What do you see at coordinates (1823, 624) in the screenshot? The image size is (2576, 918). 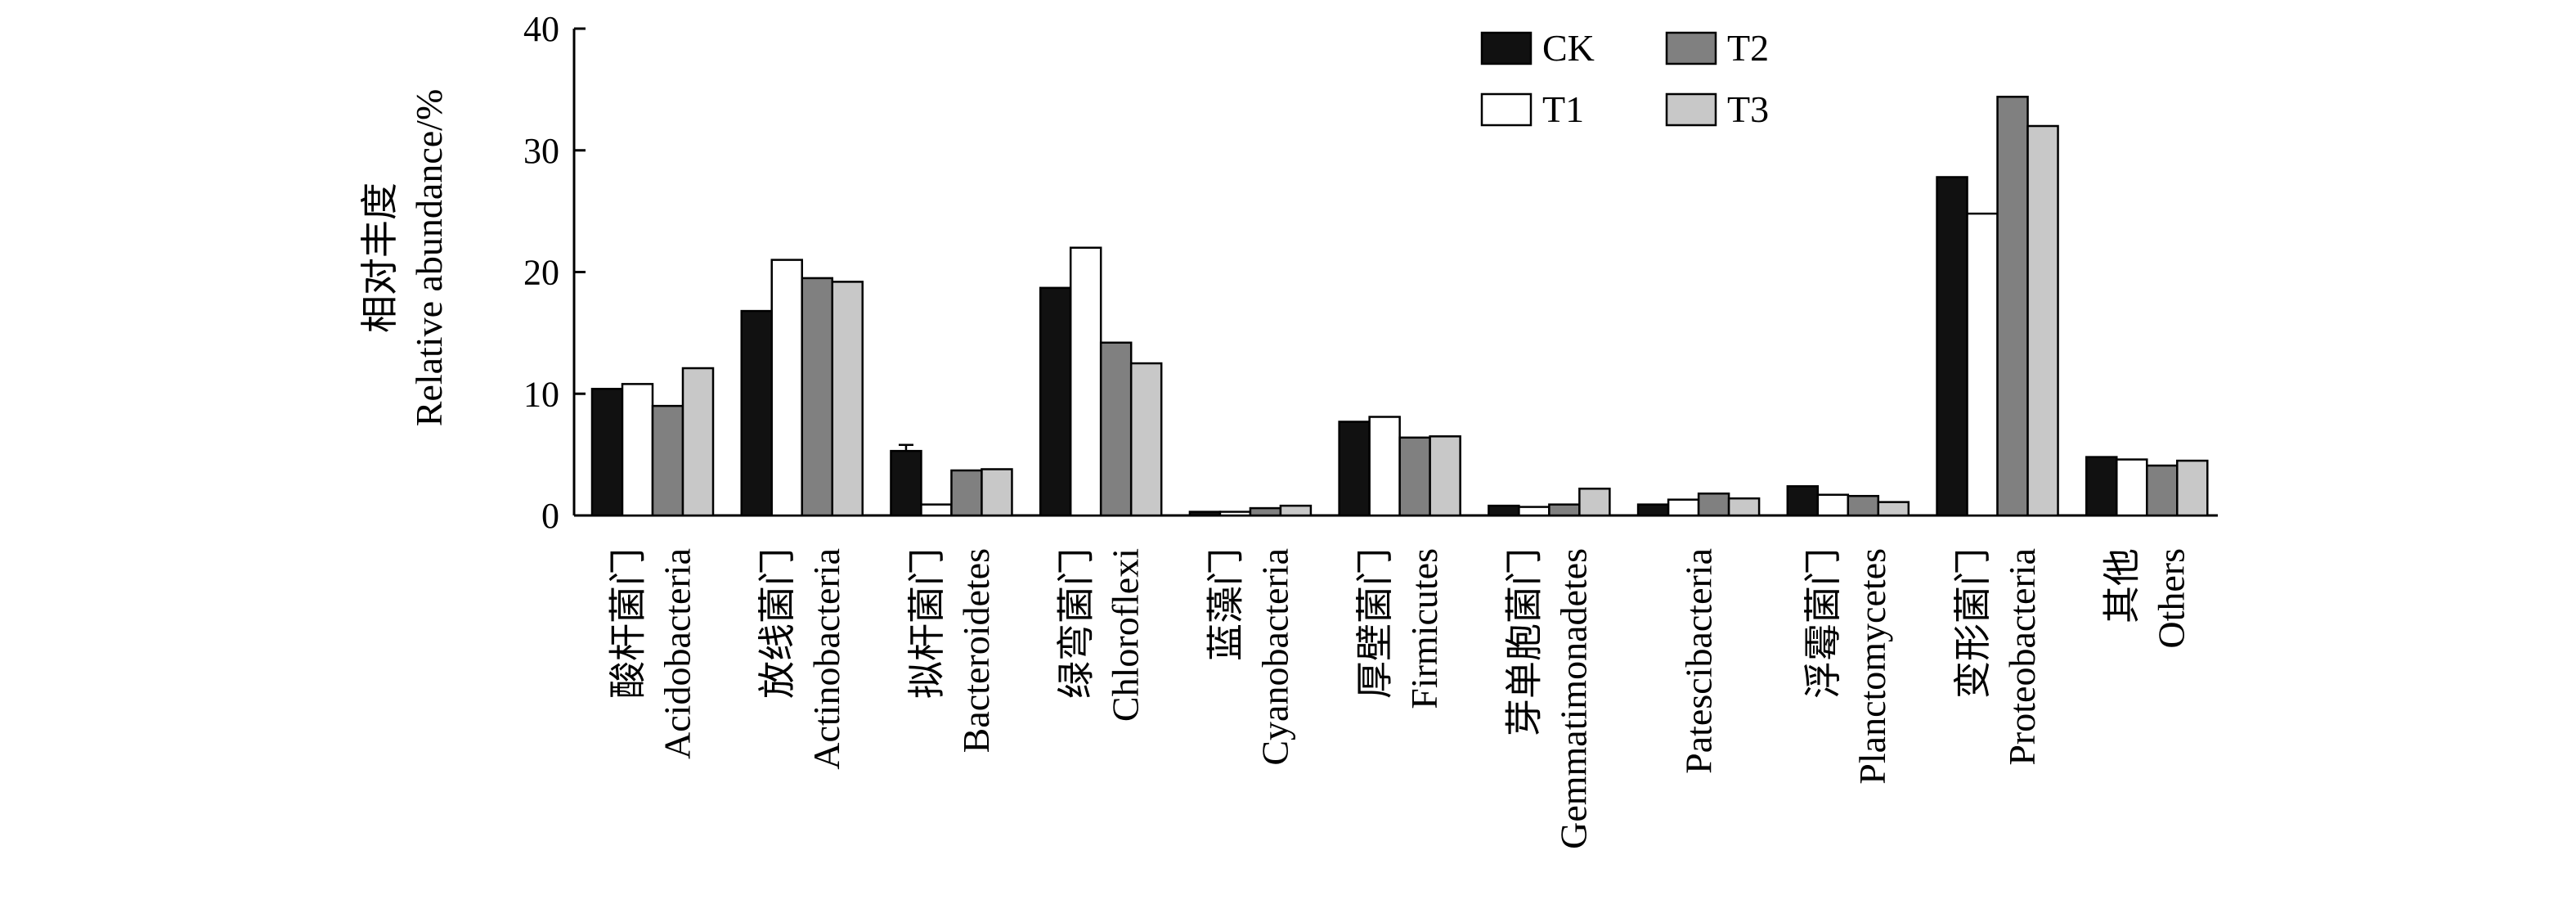 I see `category-label-zh: 浮霉菌门` at bounding box center [1823, 624].